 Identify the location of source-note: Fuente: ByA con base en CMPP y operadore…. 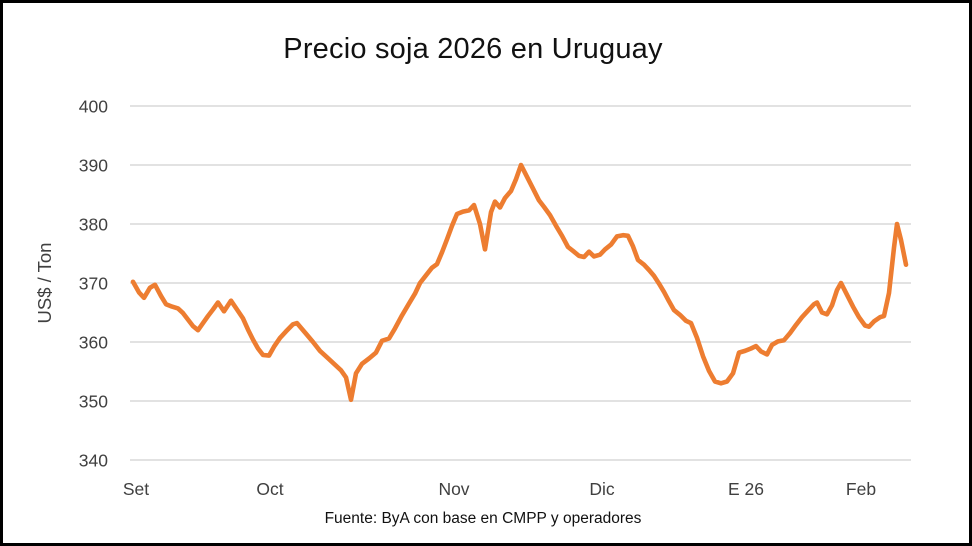
(483, 518).